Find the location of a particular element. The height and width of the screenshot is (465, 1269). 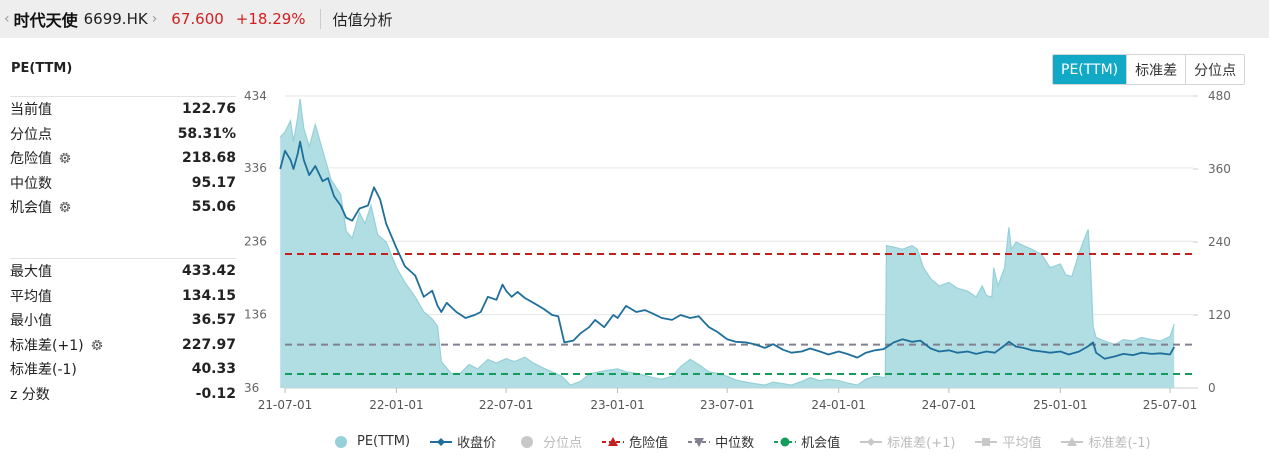

stat-row: 平均值 134.15 is located at coordinates (123, 296).